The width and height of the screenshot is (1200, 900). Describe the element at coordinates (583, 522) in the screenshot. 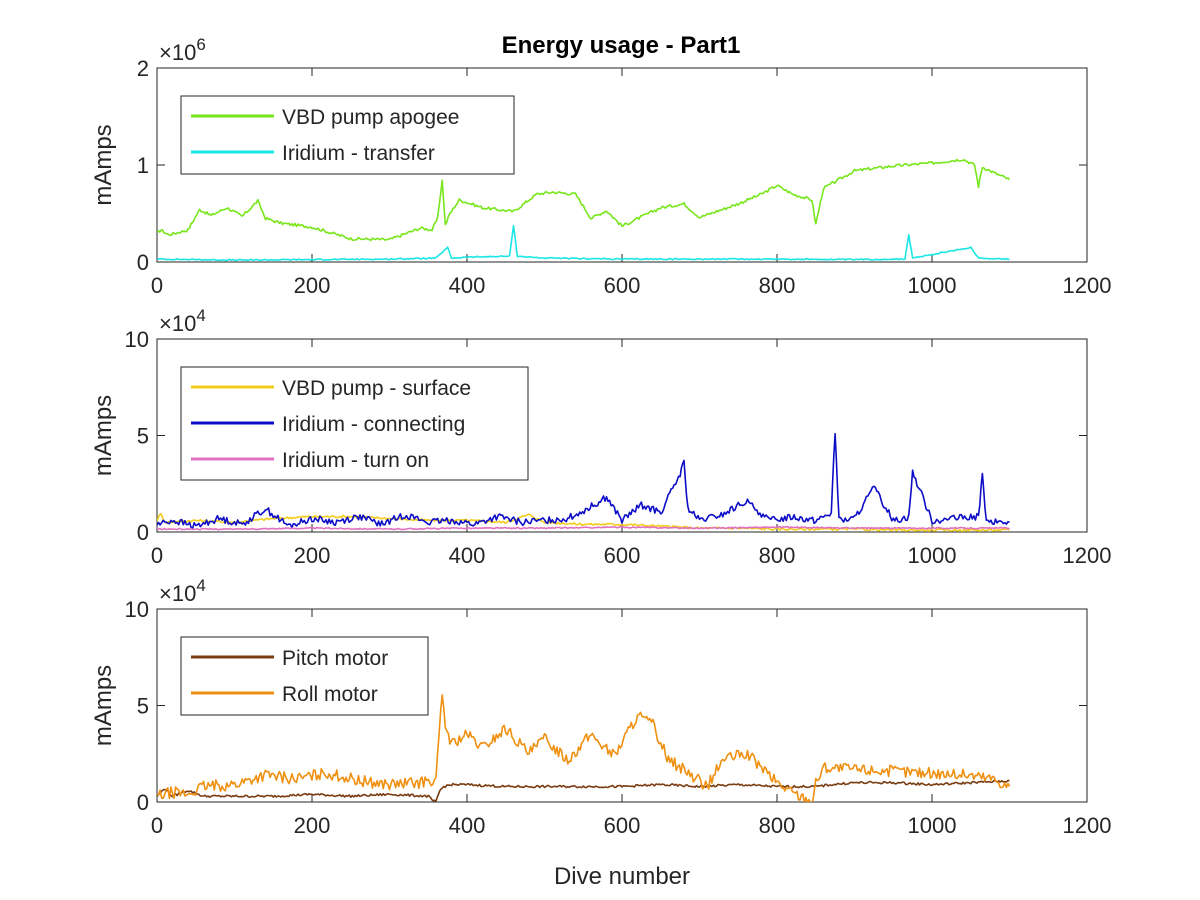

I see `series-line-vbd-pump-surface` at that location.